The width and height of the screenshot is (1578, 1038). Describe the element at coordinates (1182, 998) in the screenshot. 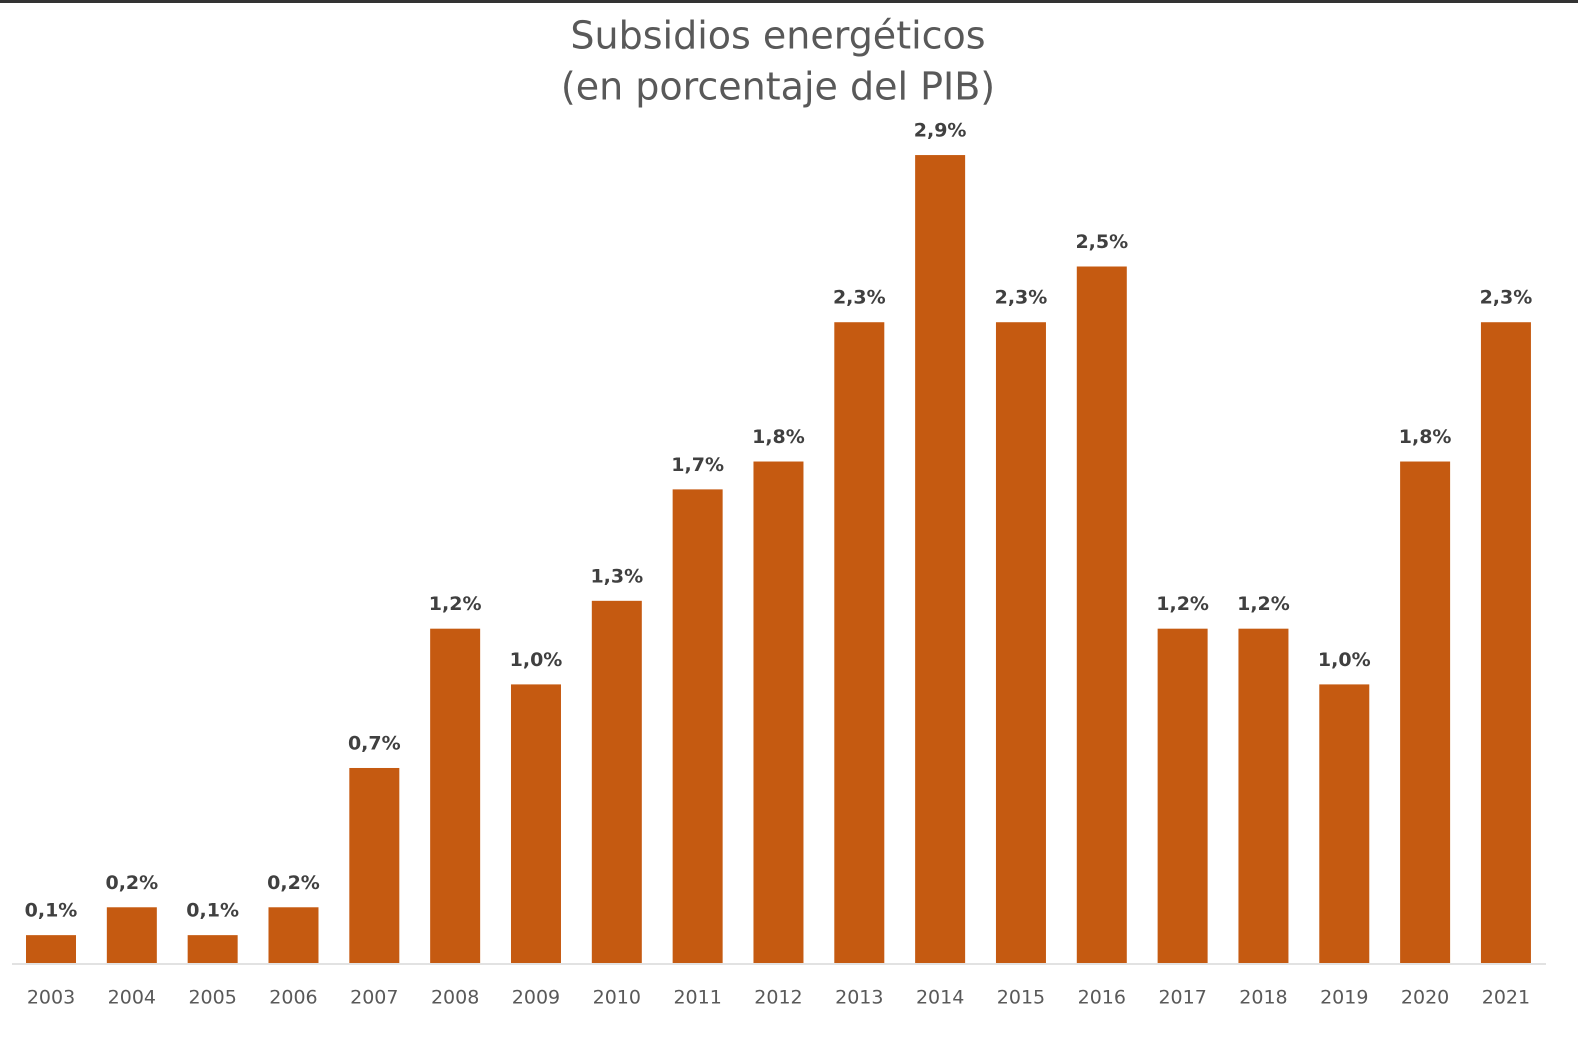

I see `x-tick-label: 2017` at that location.